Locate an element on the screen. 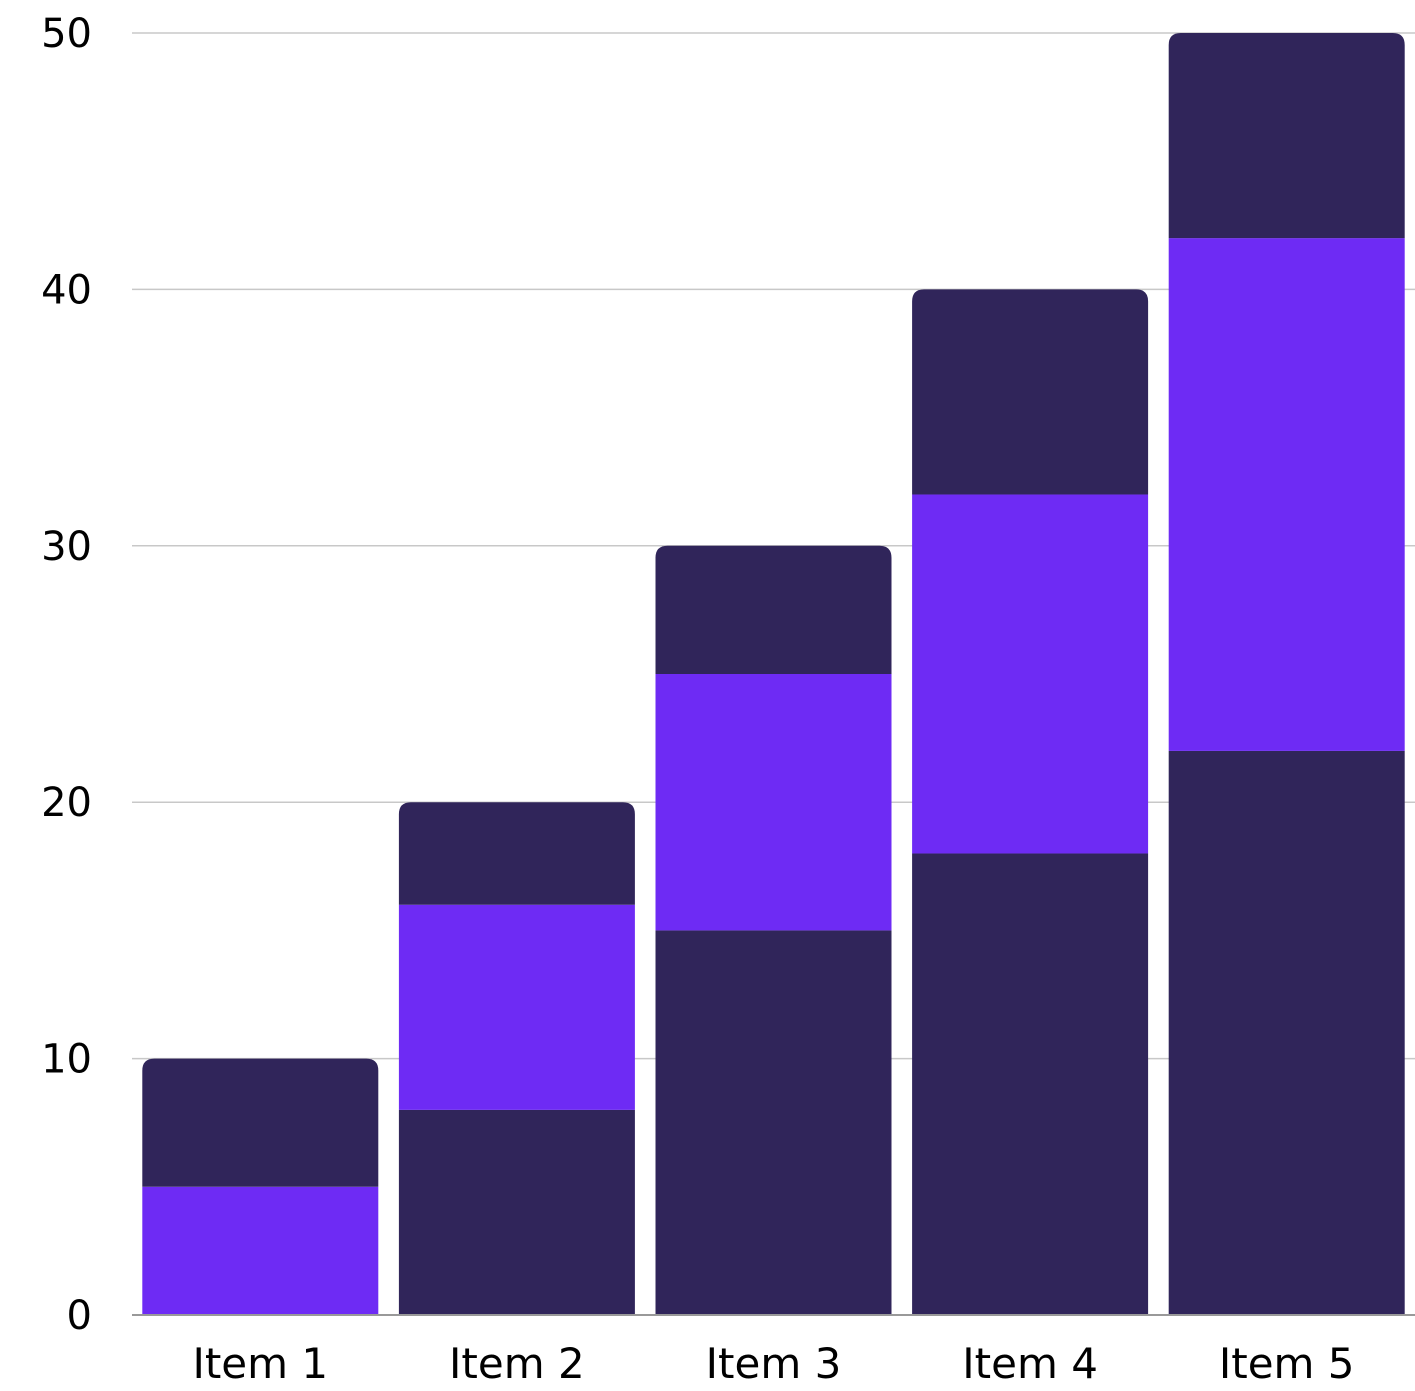 The width and height of the screenshot is (1415, 1391). y-tick-label-0: 0 is located at coordinates (79, 1316).